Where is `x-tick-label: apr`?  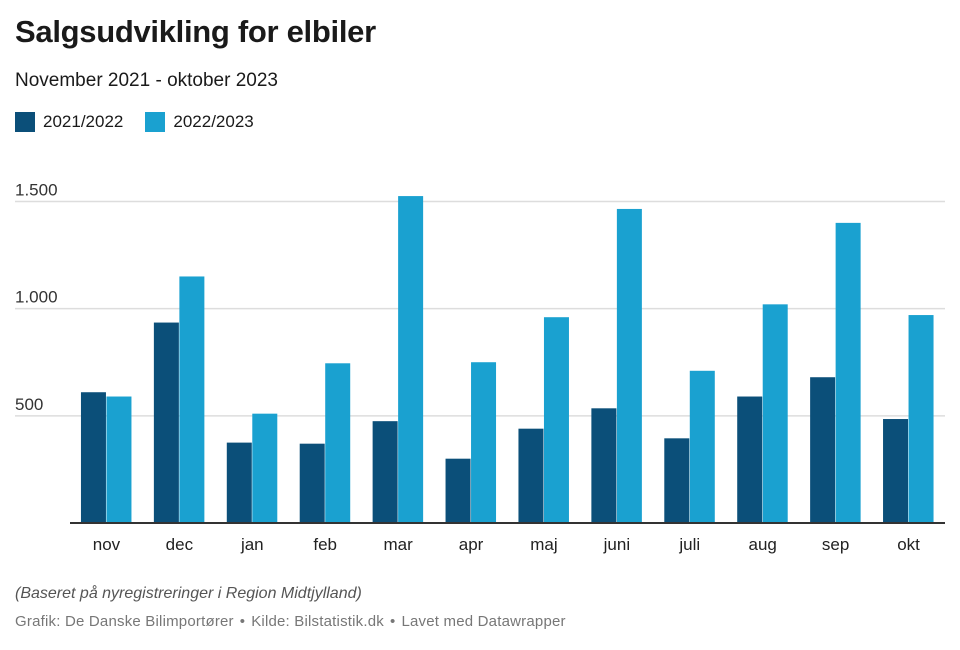
x-tick-label: apr is located at coordinates (471, 544).